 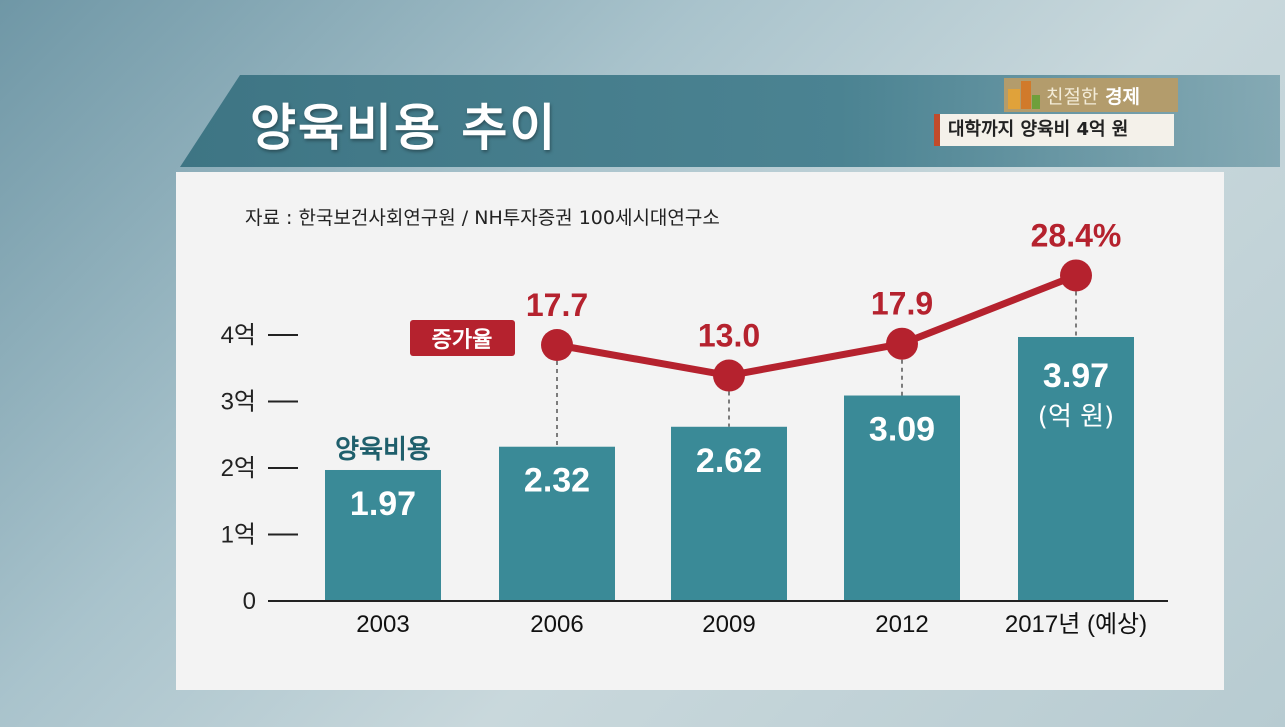 I want to click on page-title: 양육비용 추이, so click(x=404, y=128).